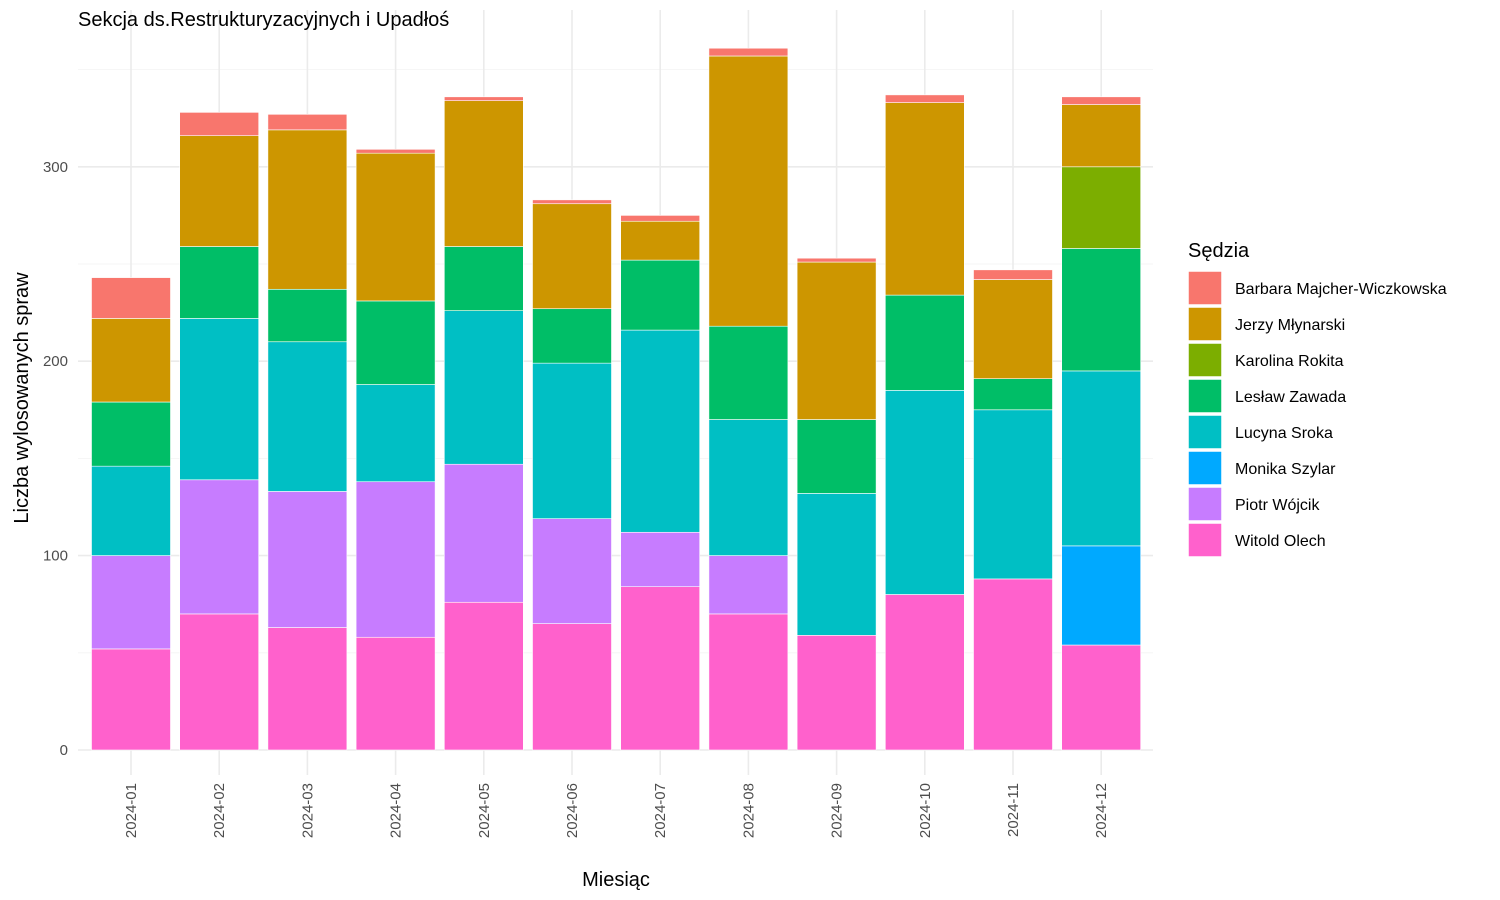 This screenshot has width=1500, height=900. I want to click on x-tick-label: 2024-11, so click(1013, 810).